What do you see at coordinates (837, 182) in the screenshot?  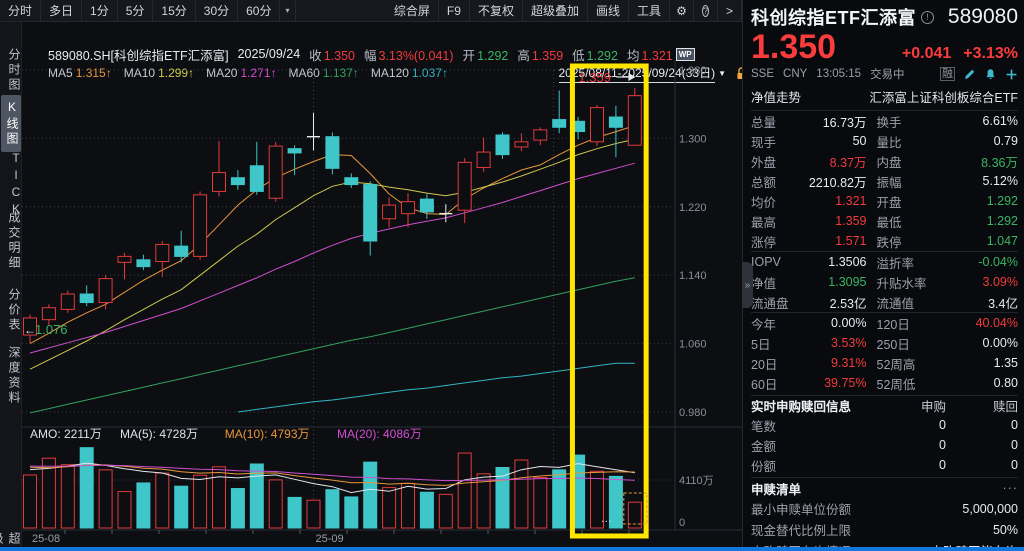 I see `quote-stat-value: 2210.82万` at bounding box center [837, 182].